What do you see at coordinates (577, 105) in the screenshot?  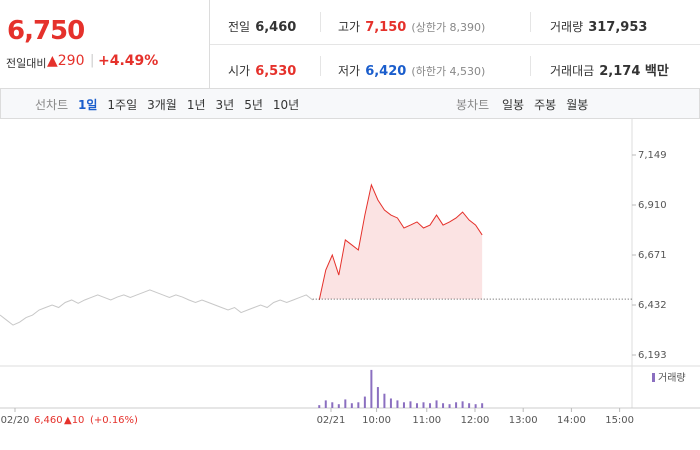 I see `candle-tab: 월봉` at bounding box center [577, 105].